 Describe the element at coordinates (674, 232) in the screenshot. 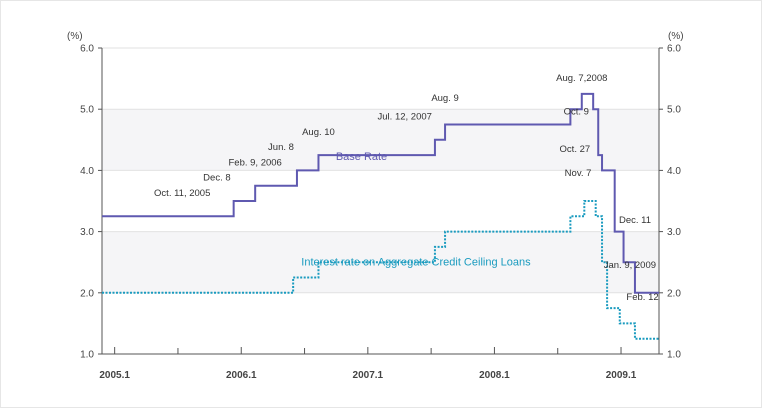

I see `y-tick-label-right: 3.0` at that location.